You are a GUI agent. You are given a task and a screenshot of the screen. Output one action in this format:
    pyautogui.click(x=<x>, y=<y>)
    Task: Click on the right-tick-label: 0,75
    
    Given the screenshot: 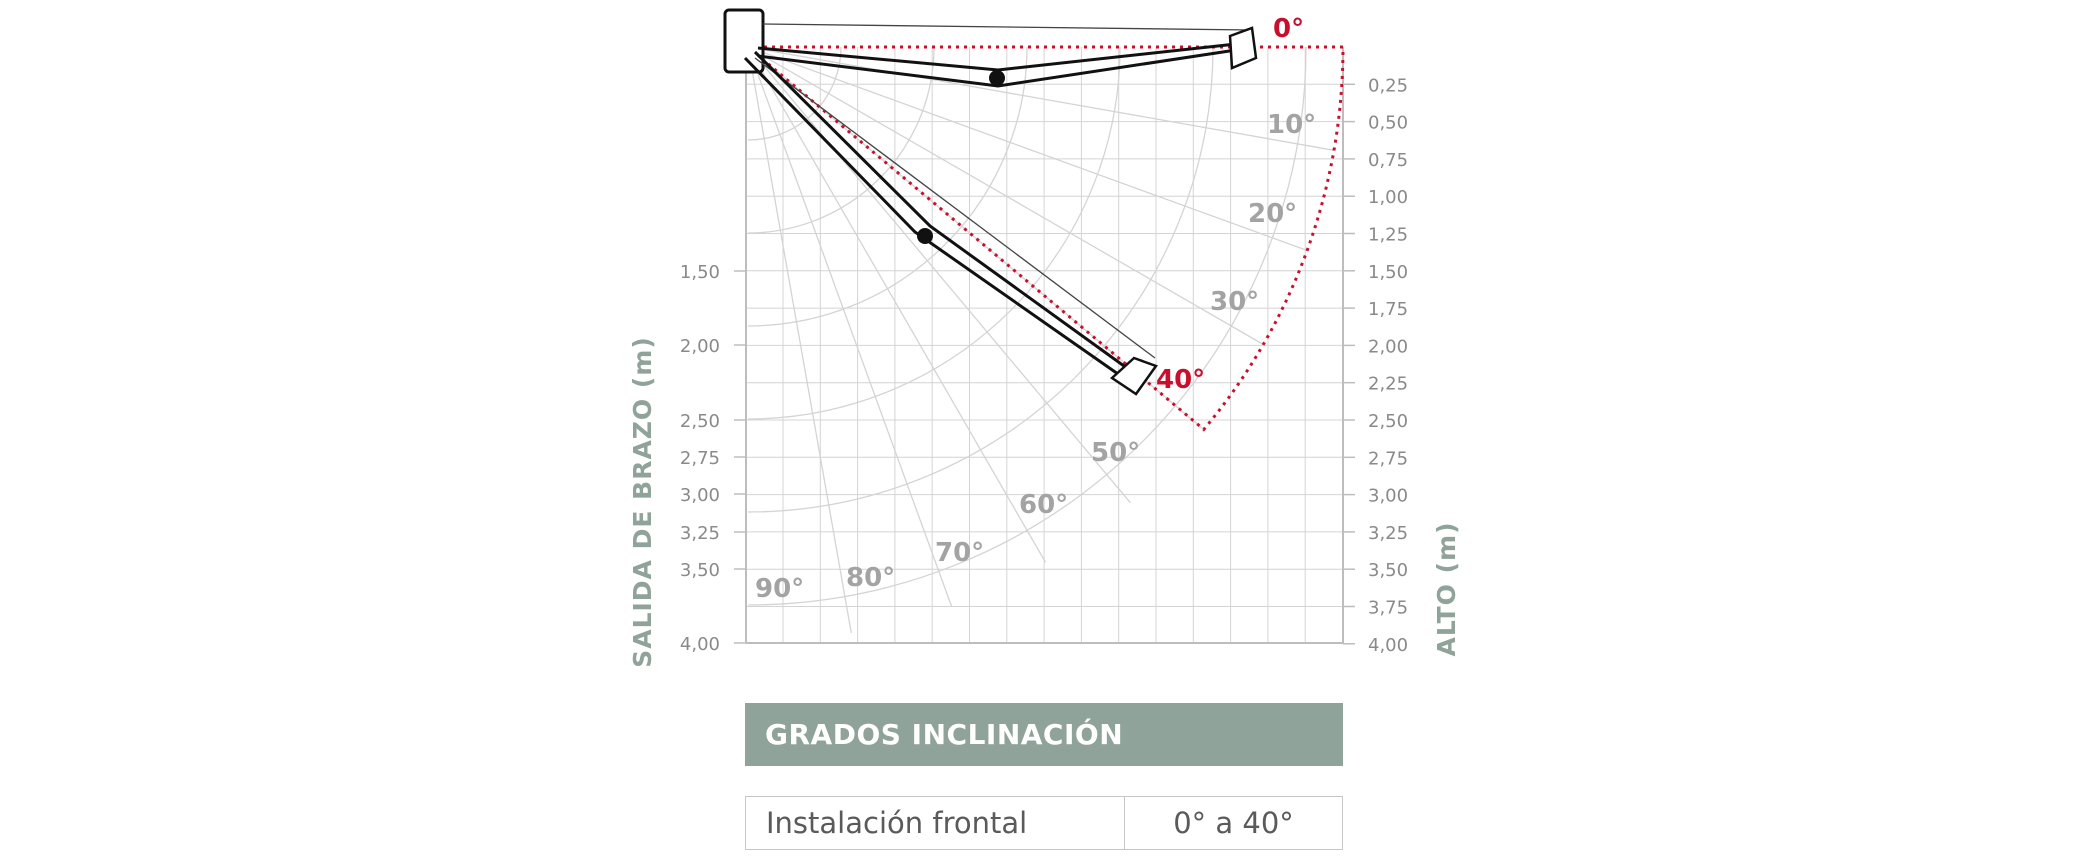 What is the action you would take?
    pyautogui.click(x=1388, y=160)
    